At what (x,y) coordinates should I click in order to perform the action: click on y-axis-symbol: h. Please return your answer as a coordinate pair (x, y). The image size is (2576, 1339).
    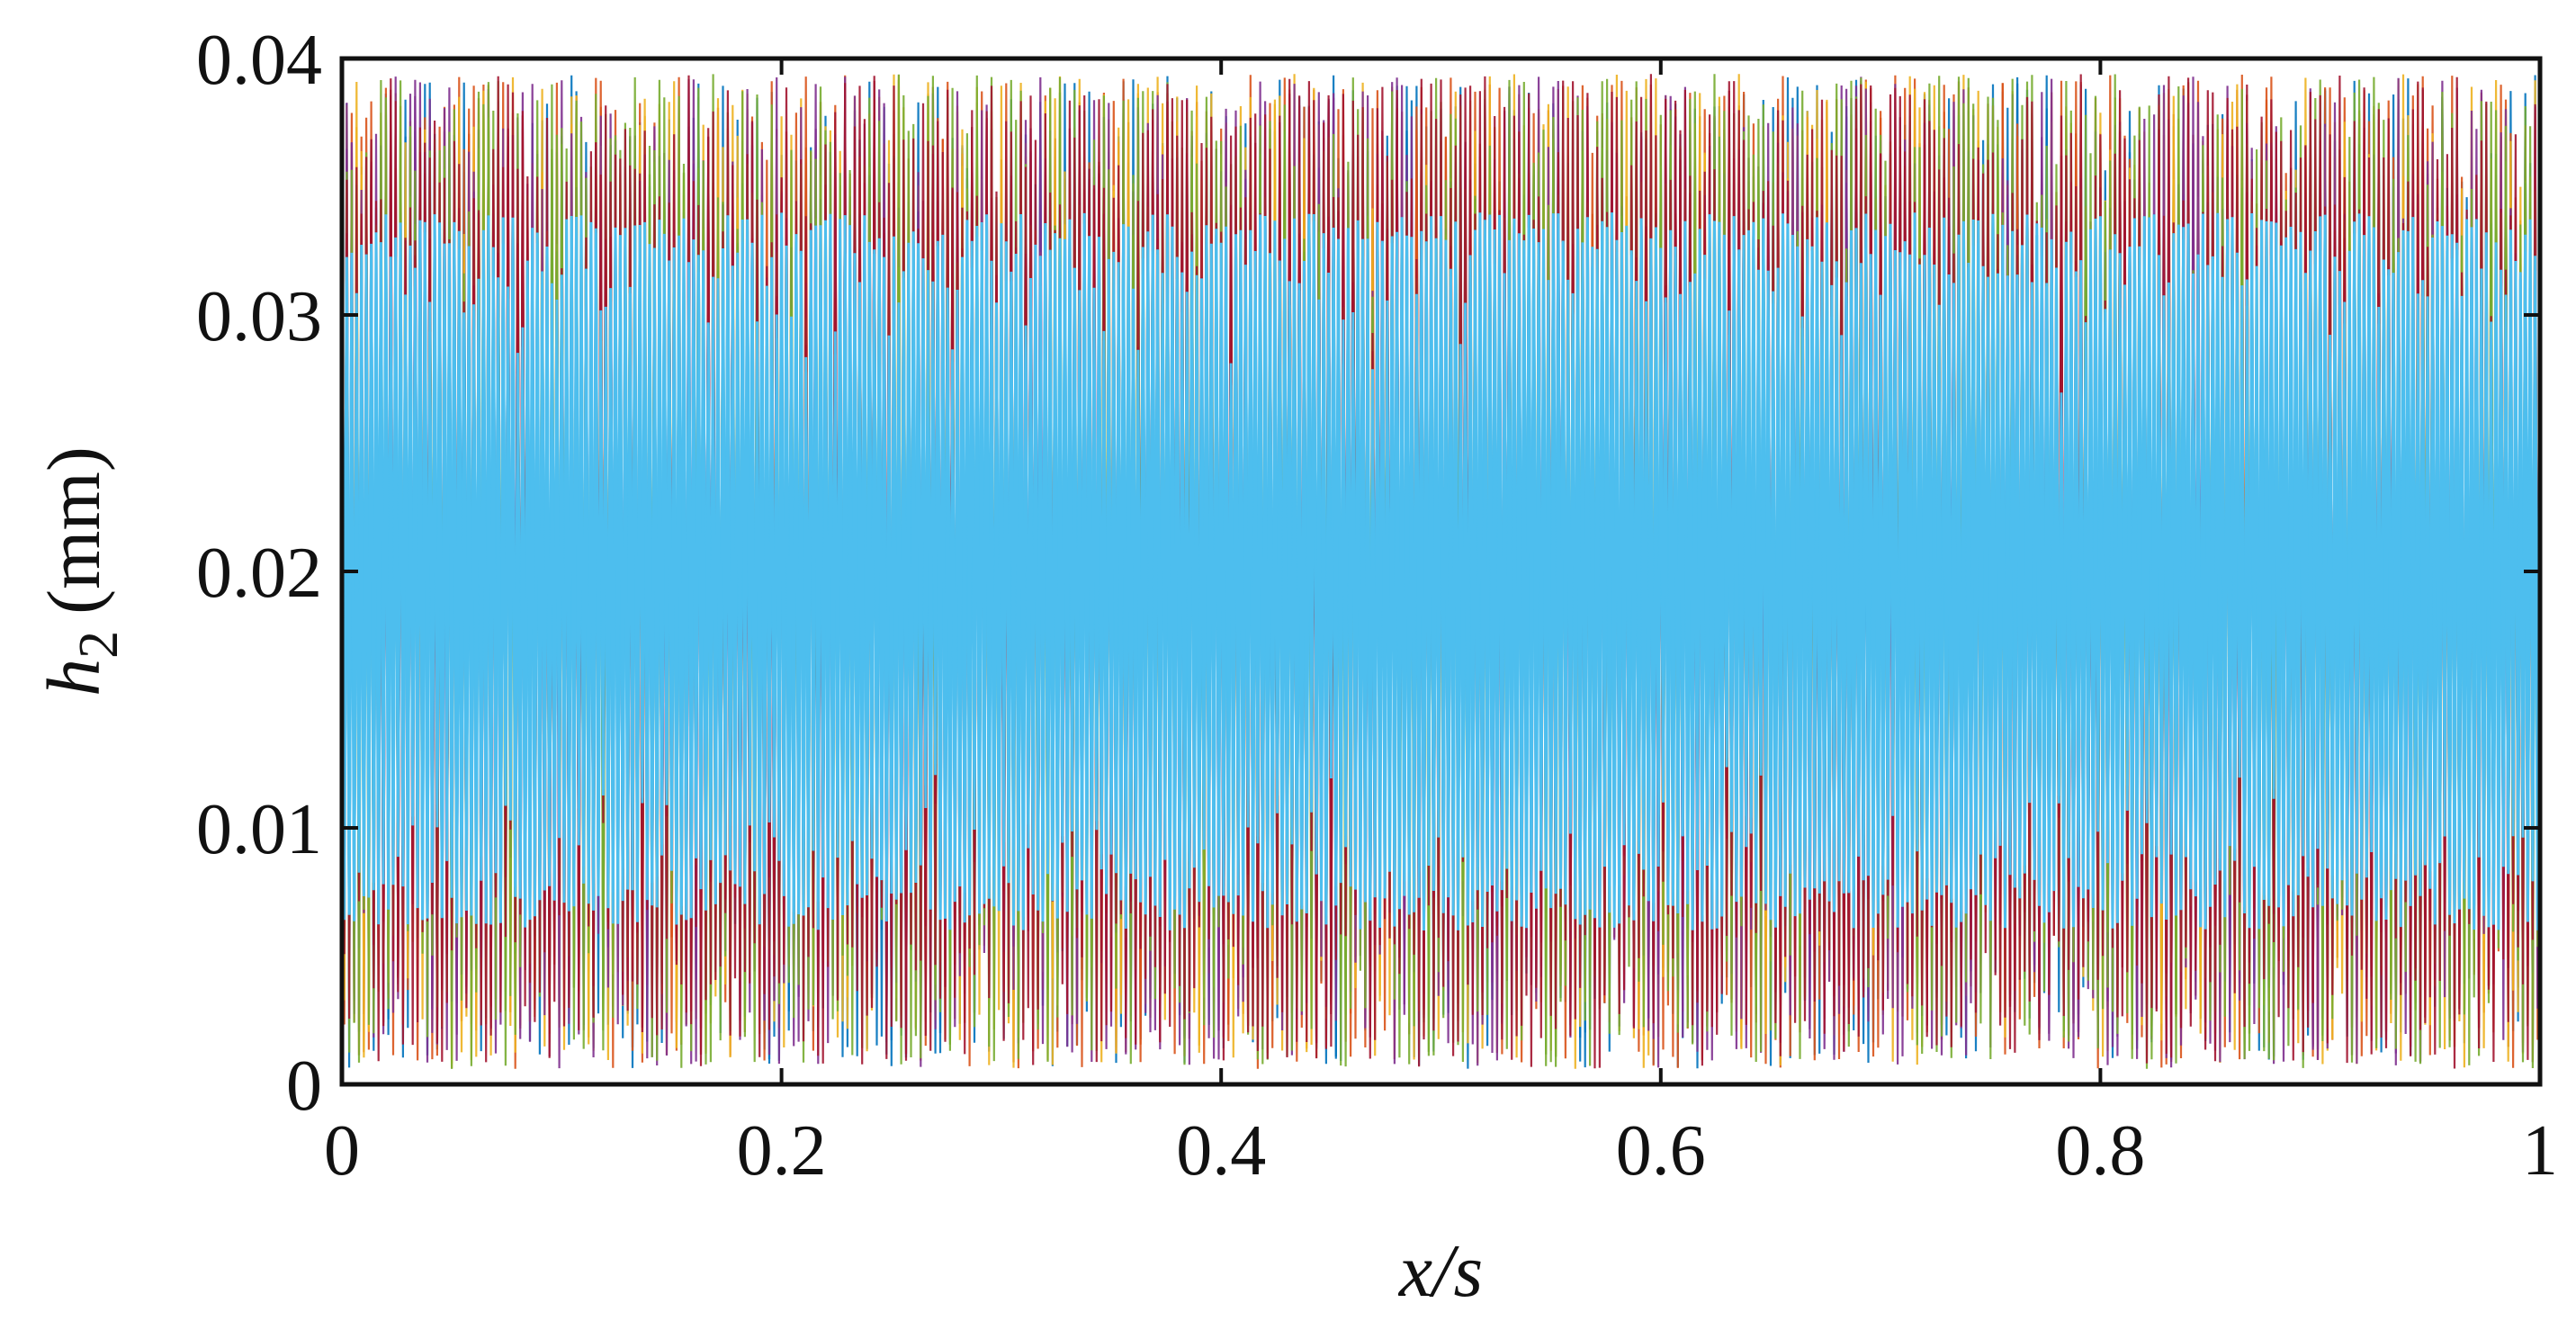
    Looking at the image, I should click on (74, 677).